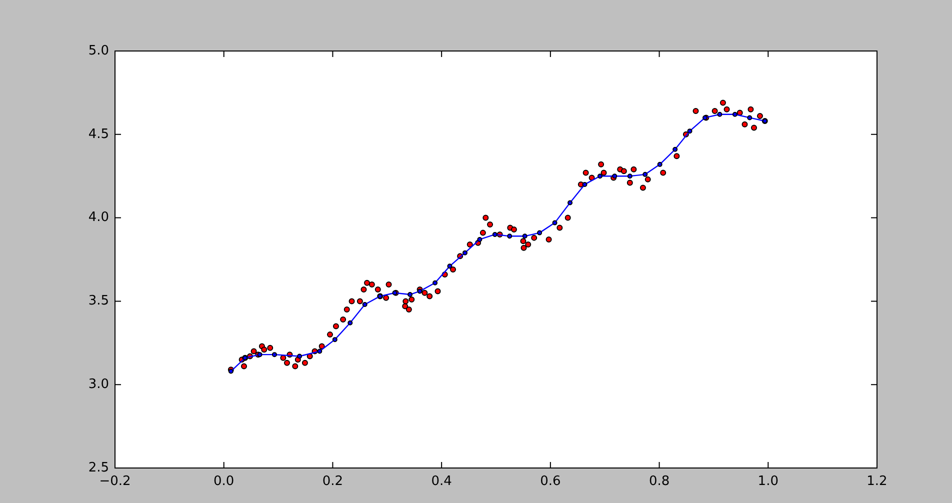 The width and height of the screenshot is (952, 503). I want to click on y-tick-label: 3.5, so click(98, 301).